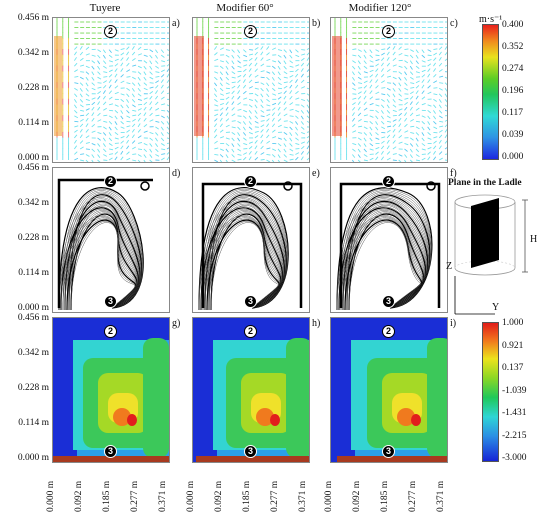 This screenshot has height=515, width=550. I want to click on contour-field, so click(111, 390).